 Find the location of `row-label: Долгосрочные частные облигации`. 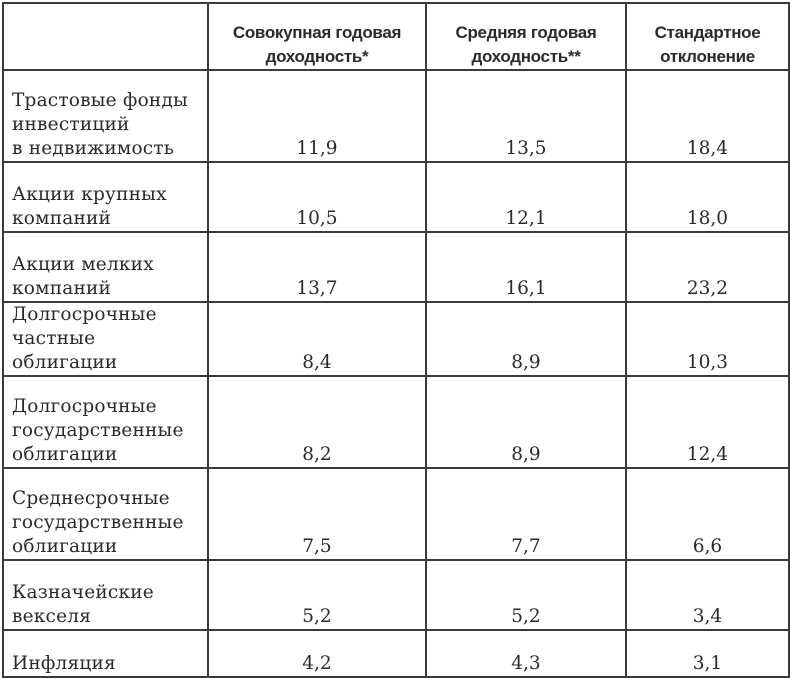

row-label: Долгосрочные частные облигации is located at coordinates (105, 339).